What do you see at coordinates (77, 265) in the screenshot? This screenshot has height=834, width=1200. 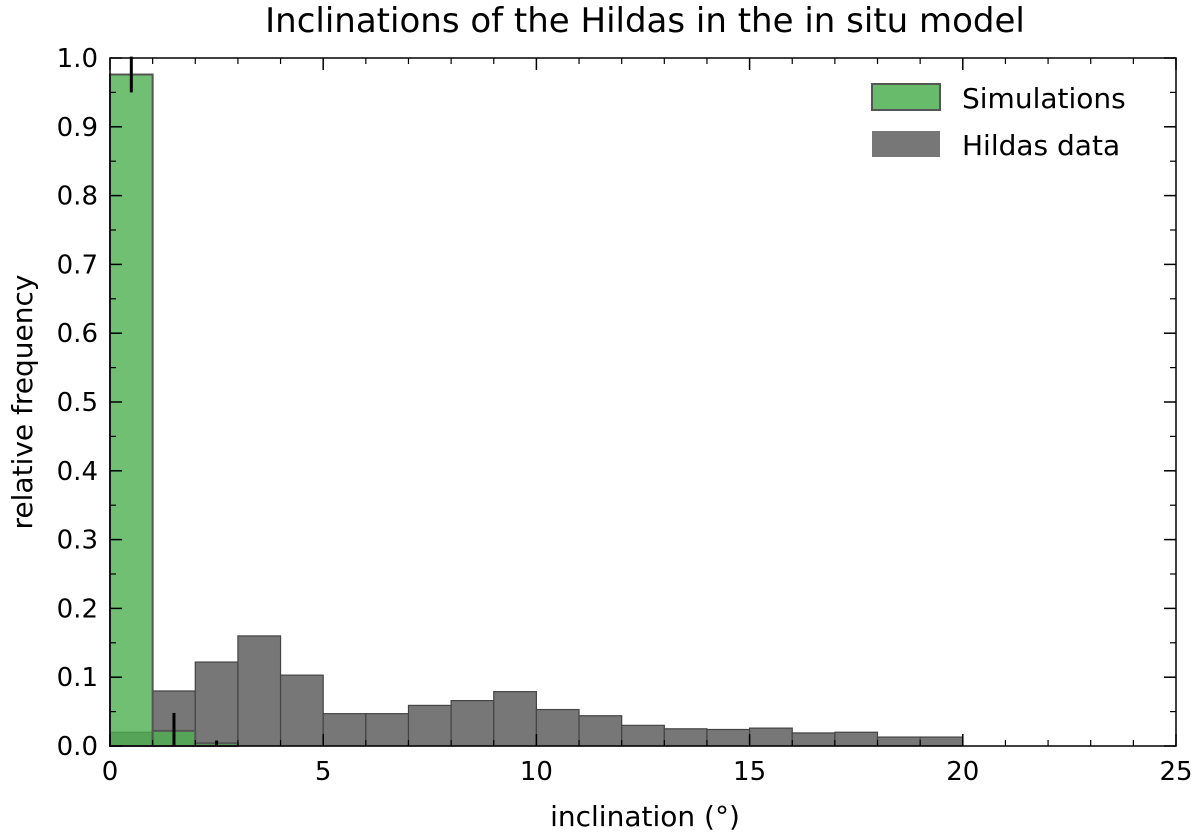 I see `y-tick-label: 0.7` at bounding box center [77, 265].